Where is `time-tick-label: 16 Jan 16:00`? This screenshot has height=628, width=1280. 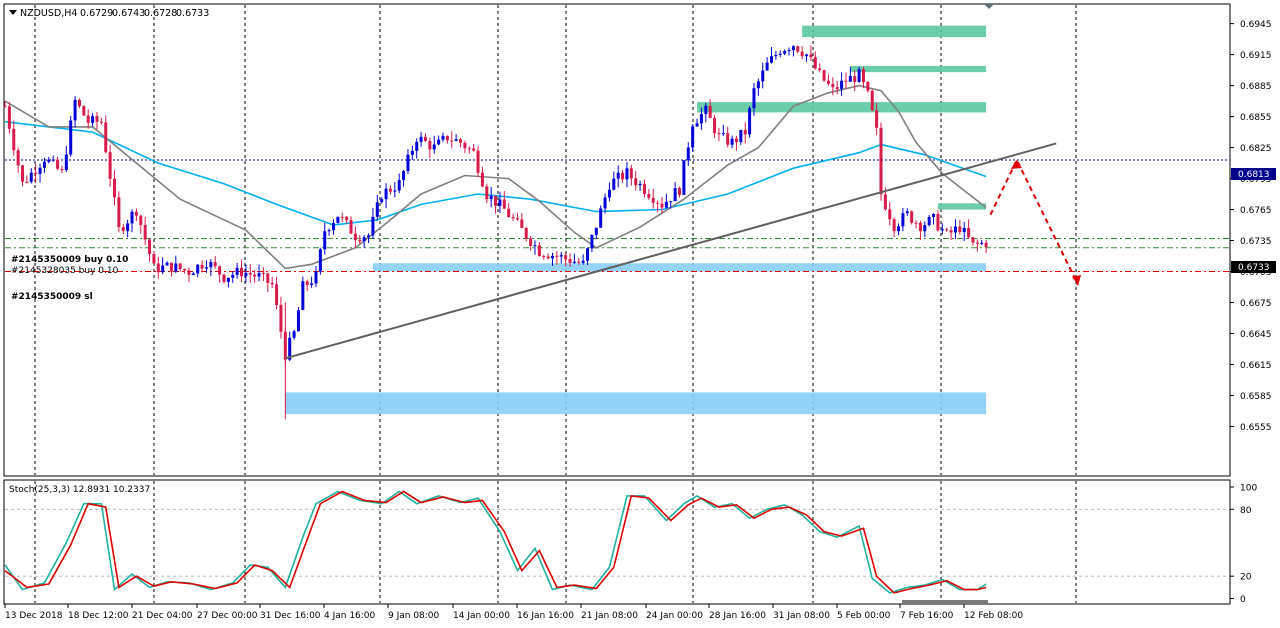
time-tick-label: 16 Jan 16:00 is located at coordinates (545, 616).